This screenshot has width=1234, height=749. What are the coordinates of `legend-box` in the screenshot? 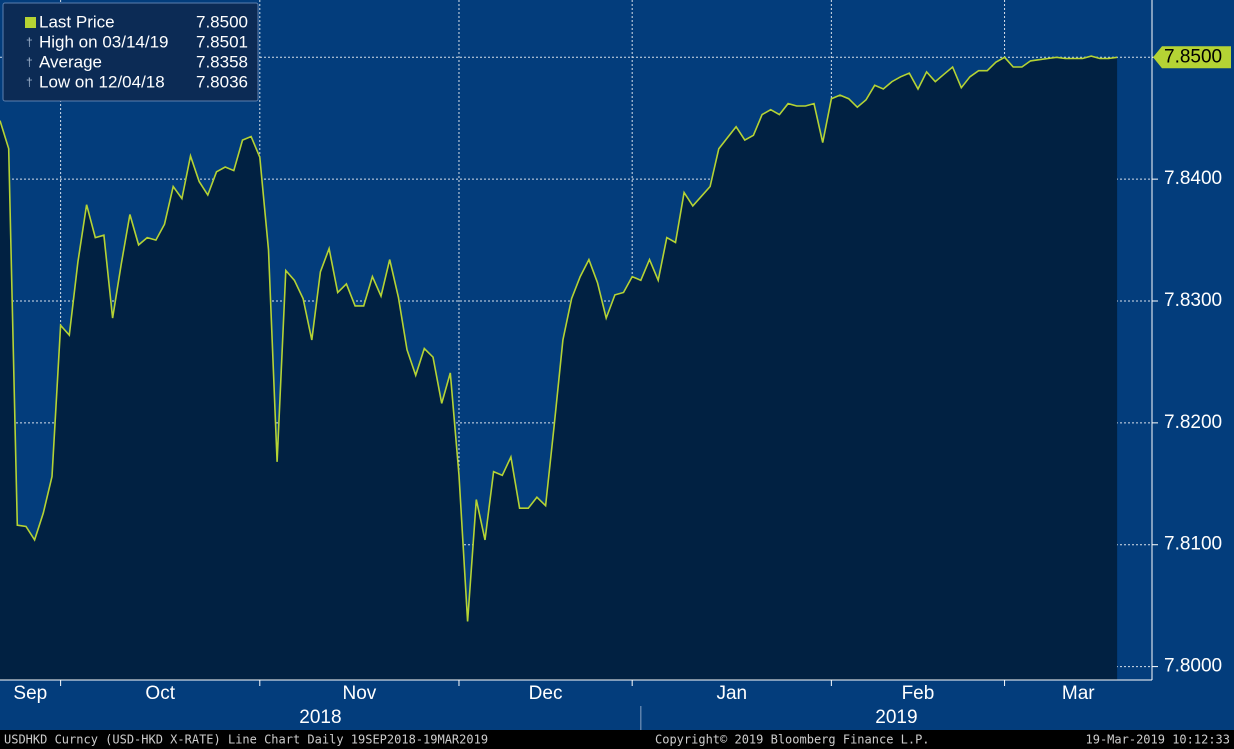 It's located at (130, 52).